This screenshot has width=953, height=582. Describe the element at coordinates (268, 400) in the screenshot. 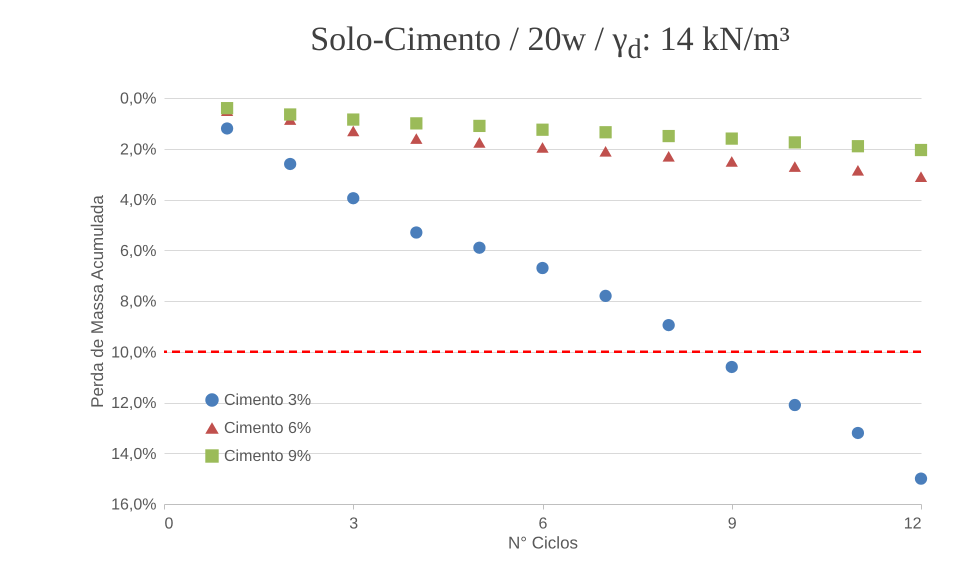

I see `legend-label: Cimento 3%` at that location.